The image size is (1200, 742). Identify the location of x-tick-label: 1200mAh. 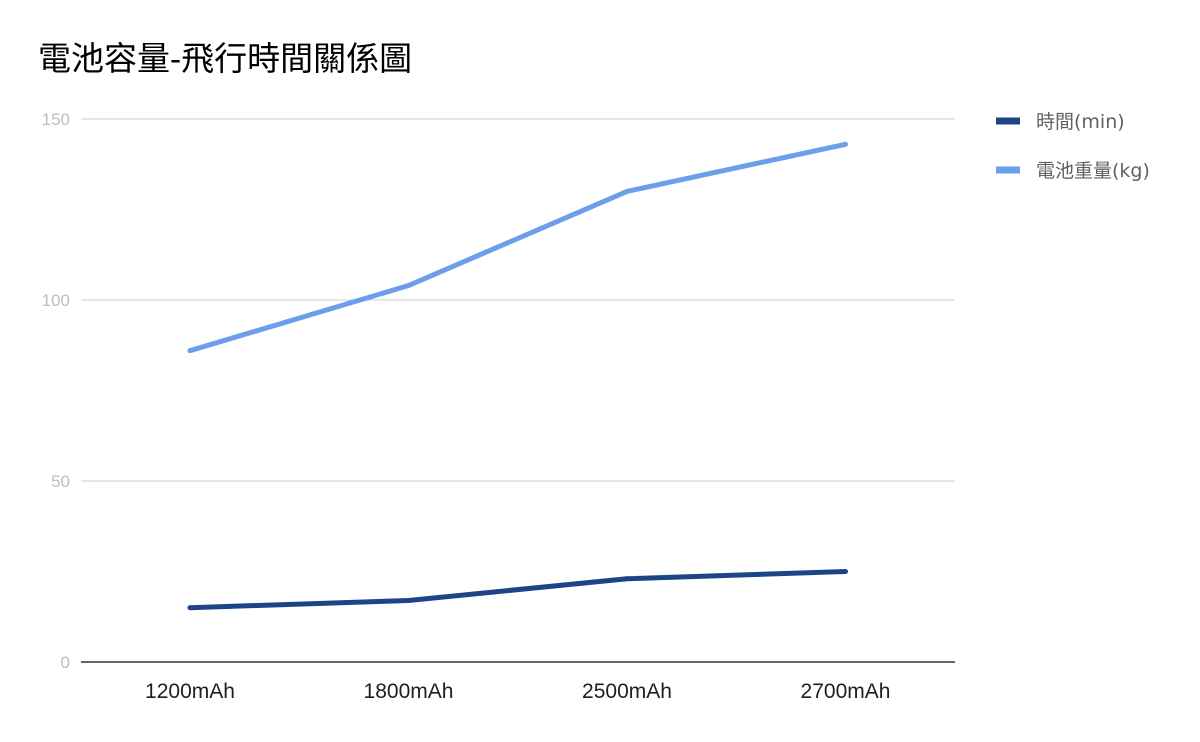
(190, 691).